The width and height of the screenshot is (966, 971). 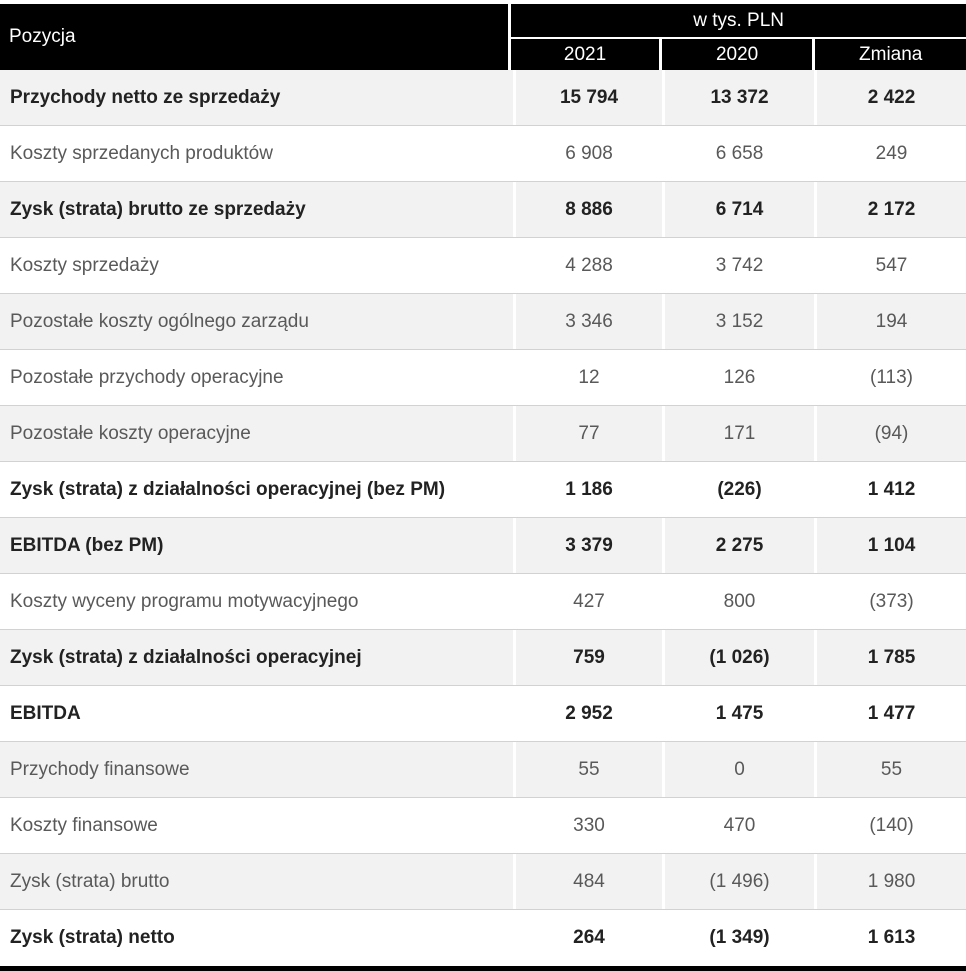 I want to click on value-change: 1 477, so click(x=890, y=713).